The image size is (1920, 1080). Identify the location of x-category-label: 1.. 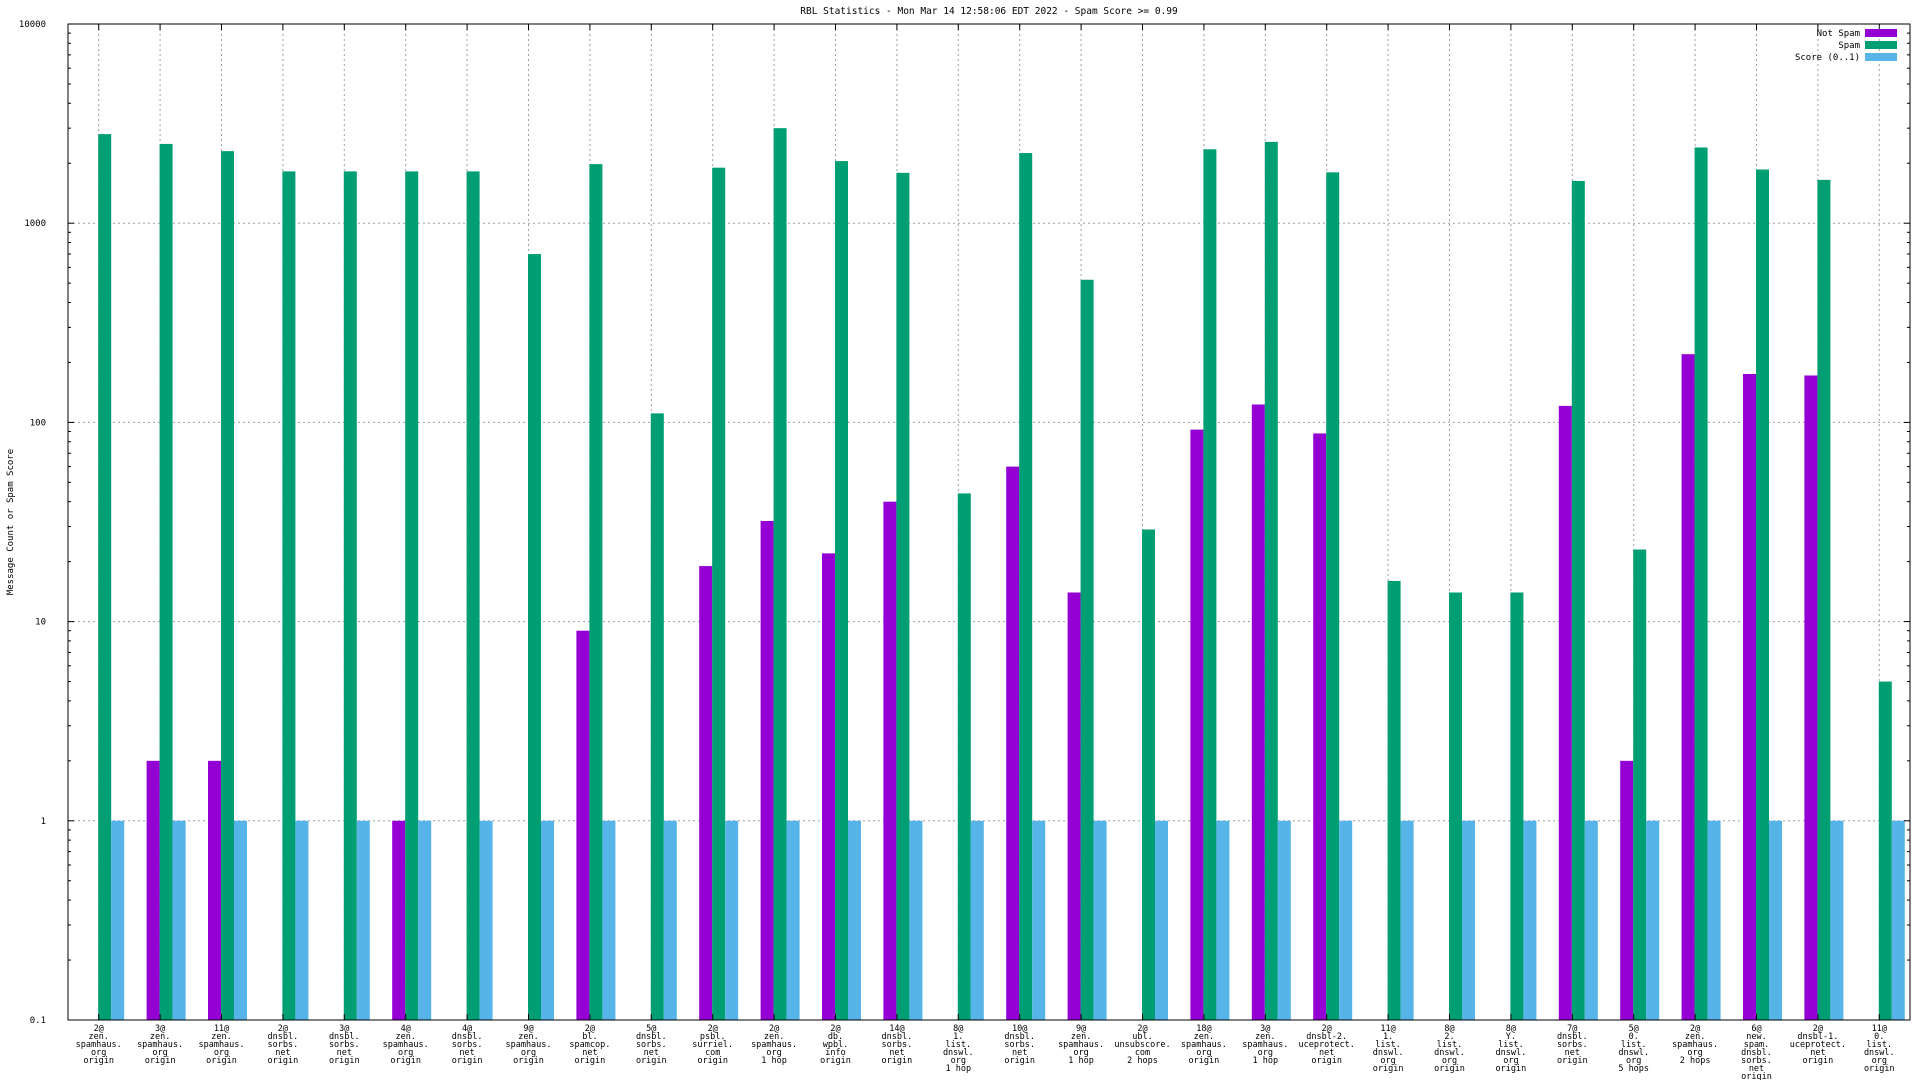
(1388, 1037).